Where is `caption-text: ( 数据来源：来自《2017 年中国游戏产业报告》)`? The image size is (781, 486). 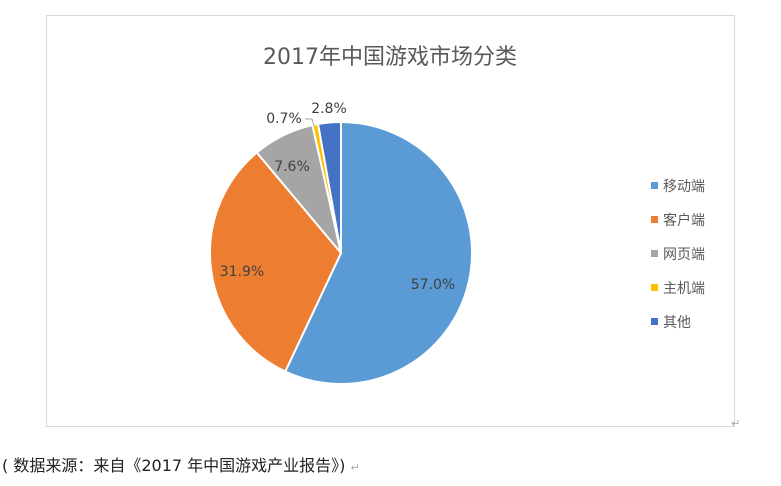 caption-text: ( 数据来源：来自《2017 年中国游戏产业报告》) is located at coordinates (174, 465).